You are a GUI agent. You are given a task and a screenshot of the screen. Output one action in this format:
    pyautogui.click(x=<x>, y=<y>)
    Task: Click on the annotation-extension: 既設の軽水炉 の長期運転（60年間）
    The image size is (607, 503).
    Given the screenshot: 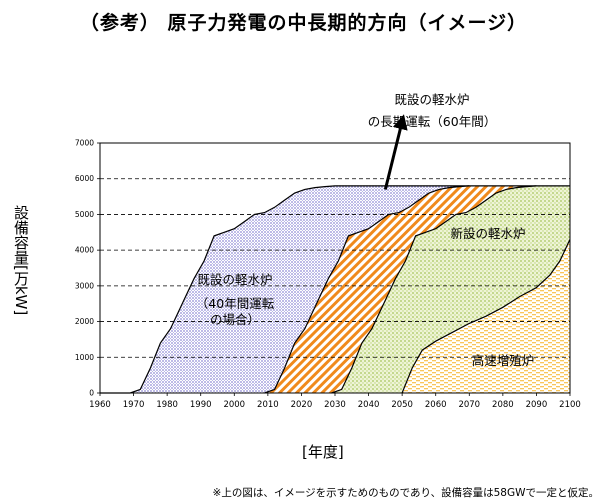 What is the action you would take?
    pyautogui.click(x=432, y=111)
    